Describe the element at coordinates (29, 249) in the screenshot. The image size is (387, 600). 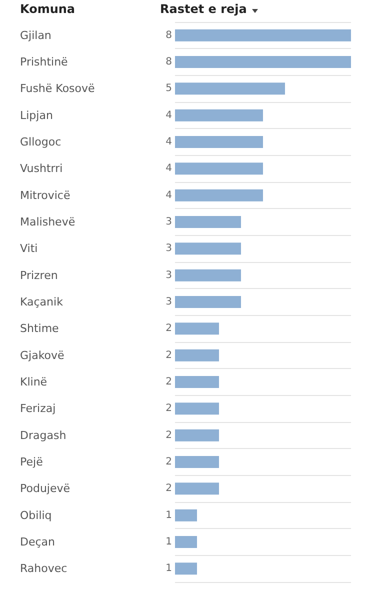
I see `y-tick-label: Viti` at that location.